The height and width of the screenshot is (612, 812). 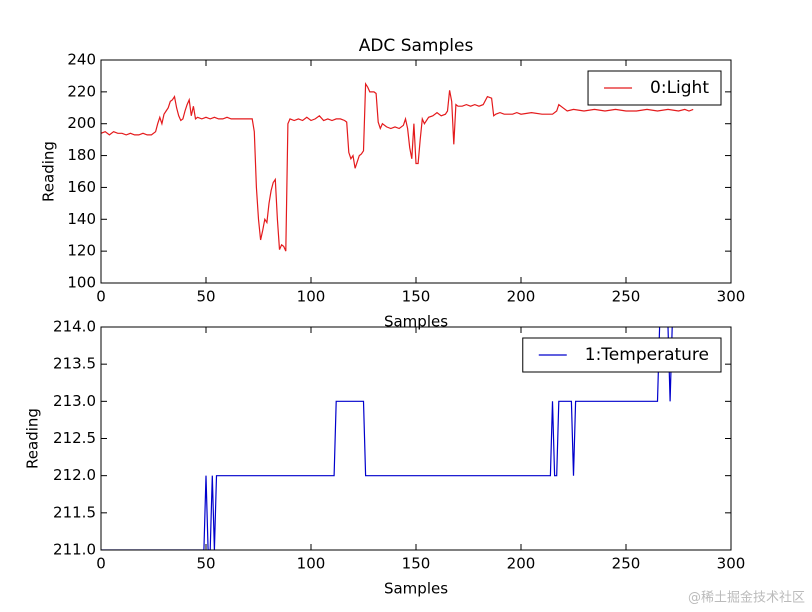 What do you see at coordinates (81, 91) in the screenshot?
I see `y-tick-label: 220` at bounding box center [81, 91].